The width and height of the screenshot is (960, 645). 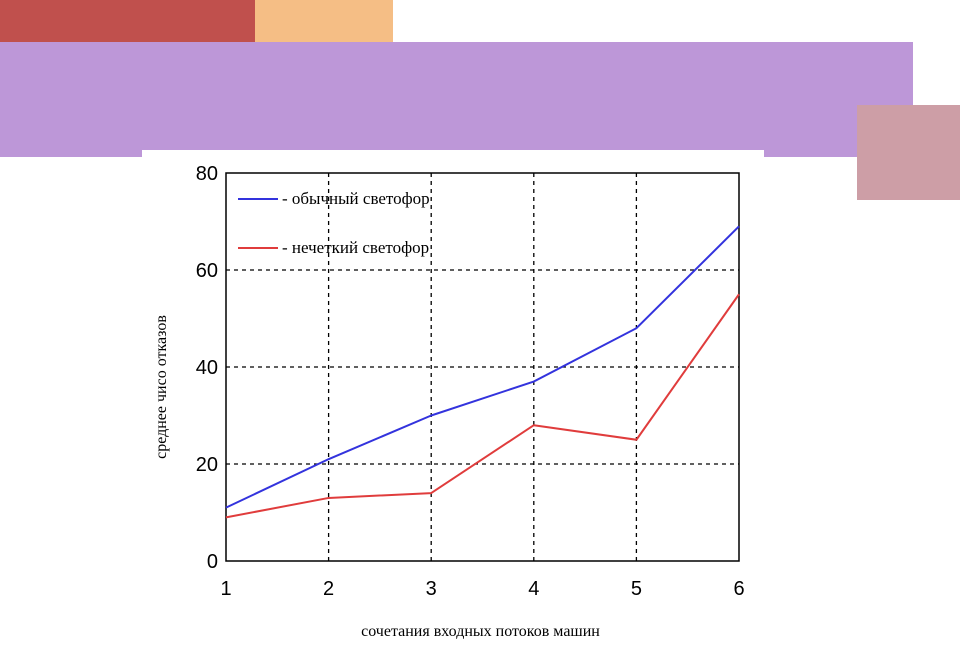 I want to click on x-tick-label: 5, so click(x=636, y=589).